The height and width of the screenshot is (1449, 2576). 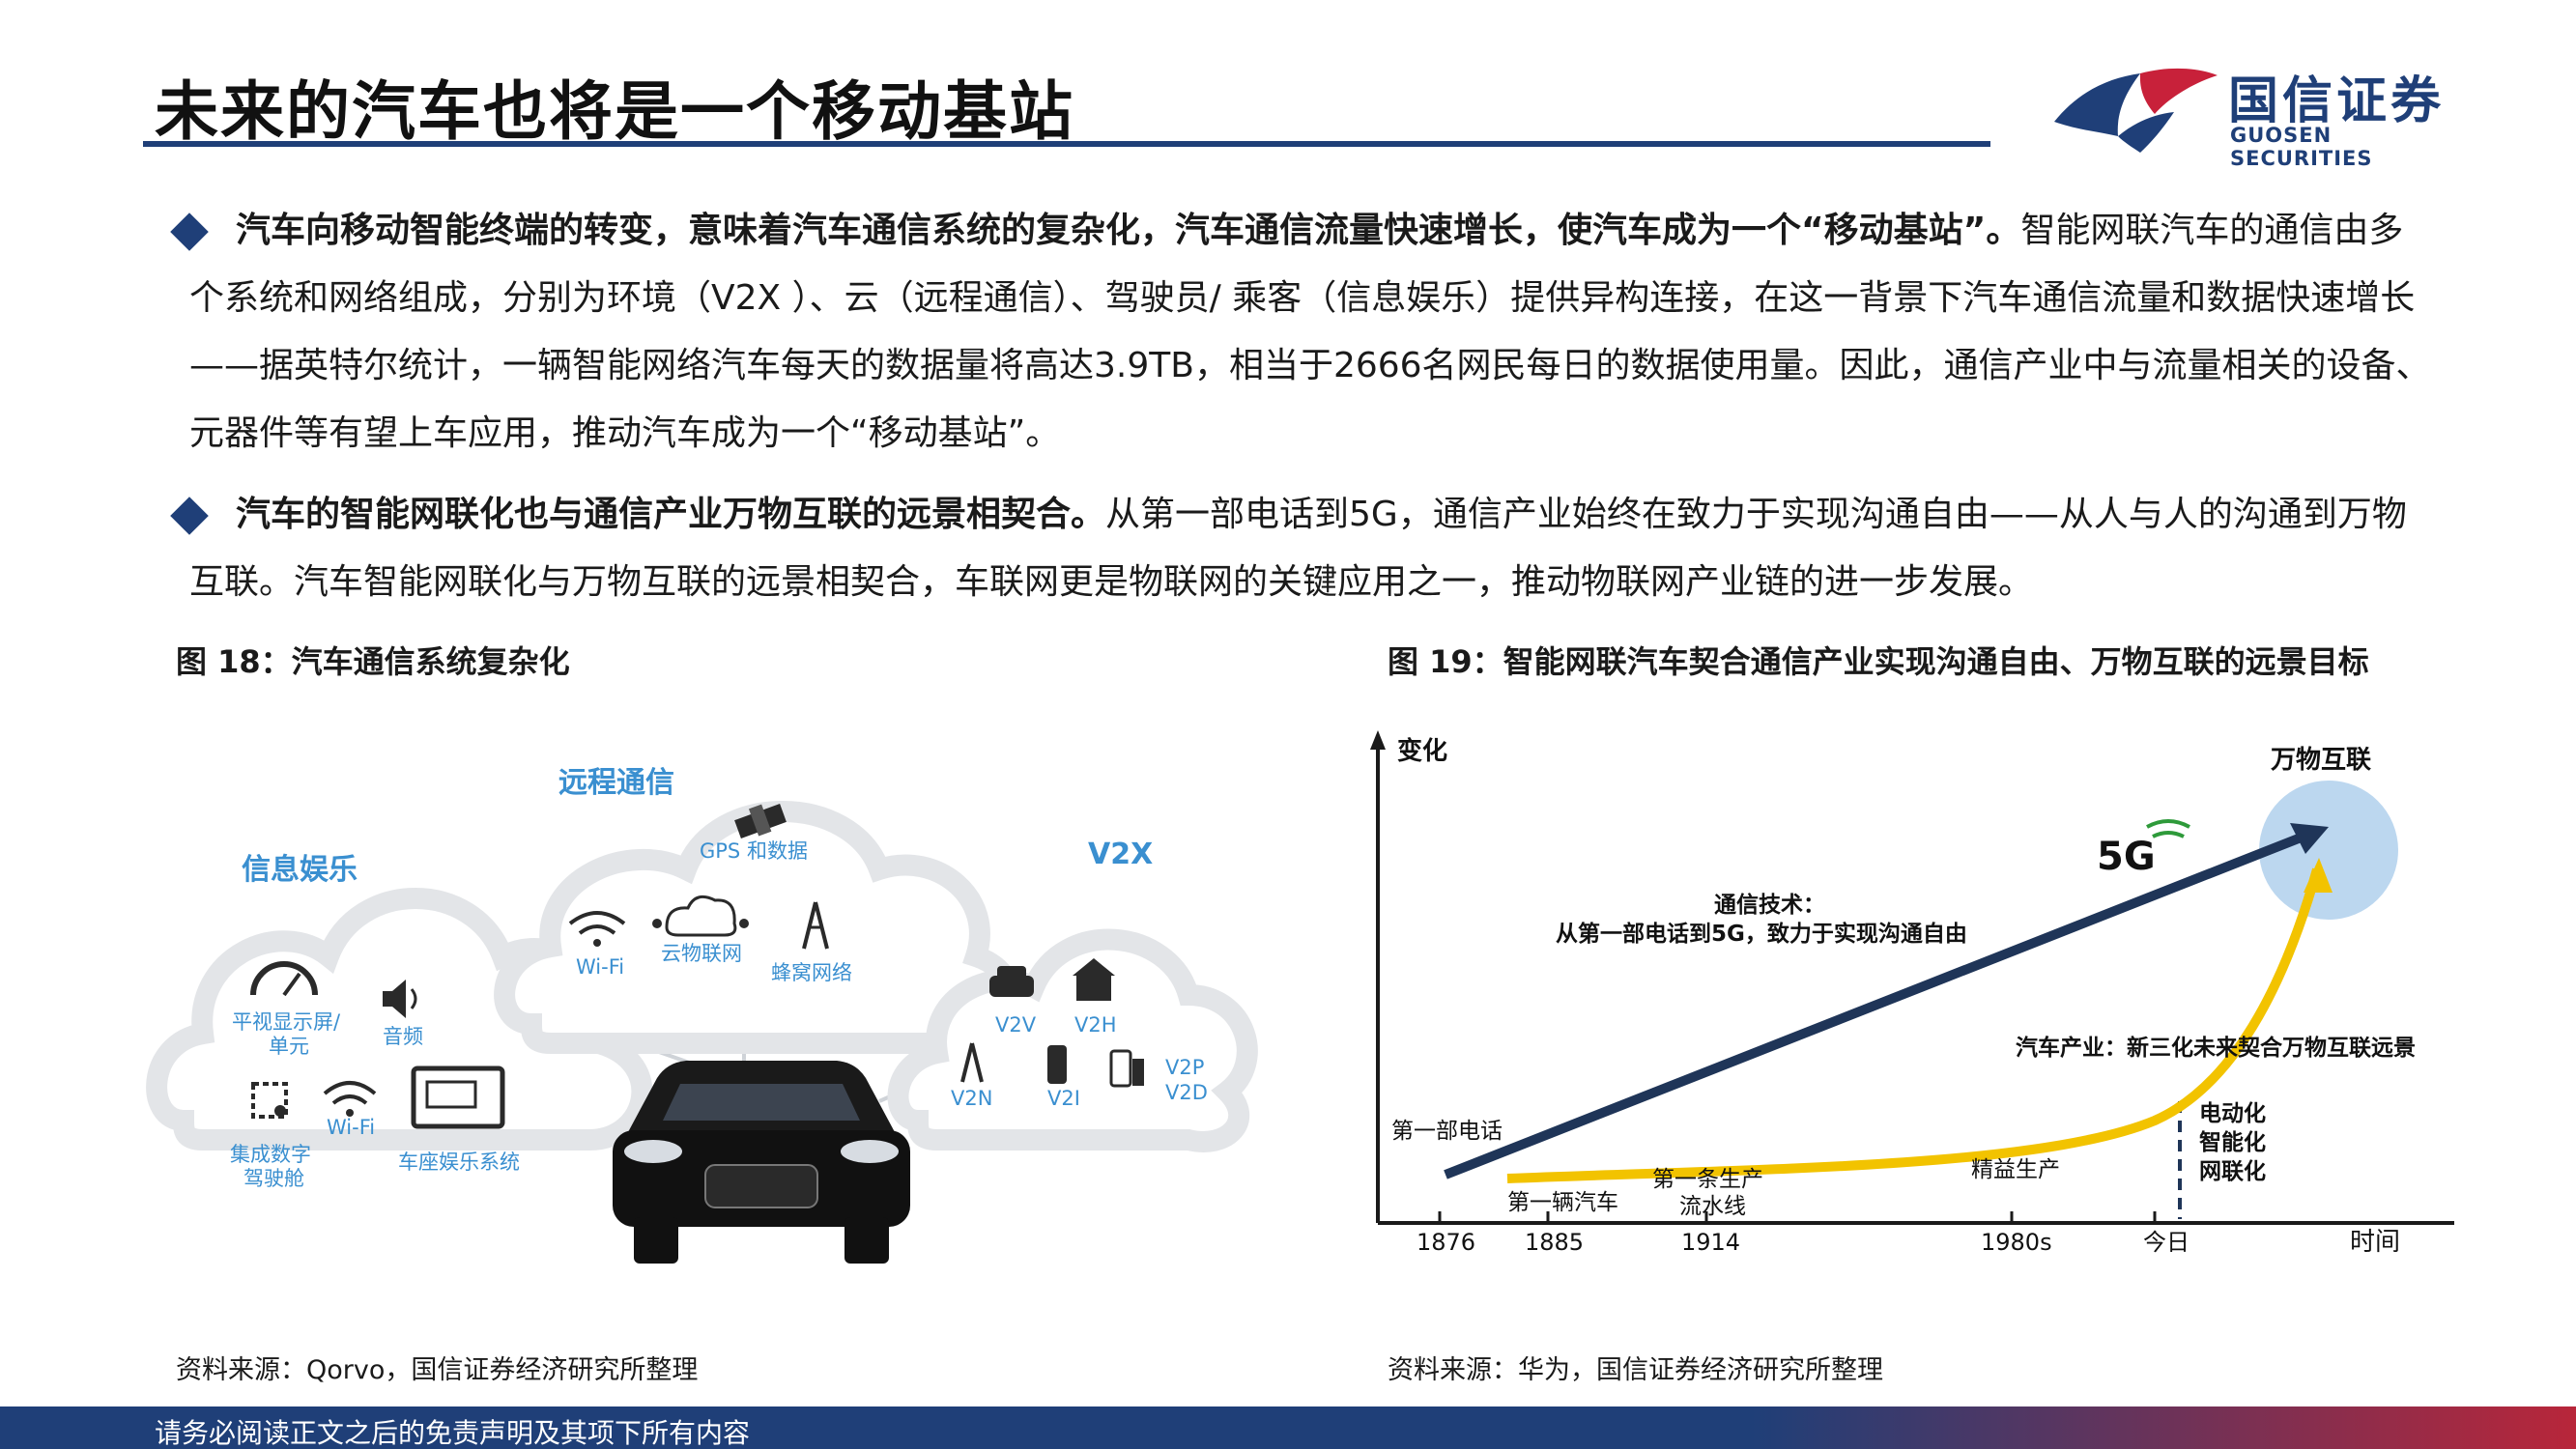 I want to click on assembly-line-label-2: 流水线, so click(x=1713, y=1206).